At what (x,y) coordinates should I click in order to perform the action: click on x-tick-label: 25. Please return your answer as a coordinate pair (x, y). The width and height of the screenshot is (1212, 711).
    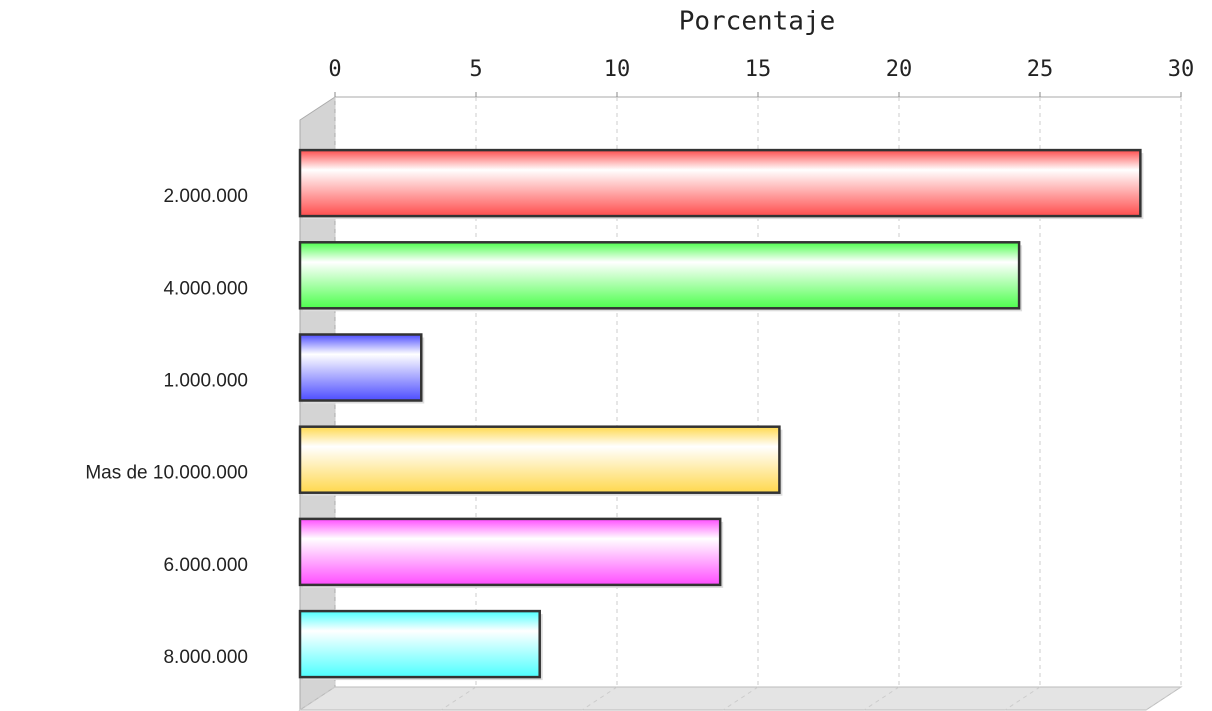
    Looking at the image, I should click on (1040, 69).